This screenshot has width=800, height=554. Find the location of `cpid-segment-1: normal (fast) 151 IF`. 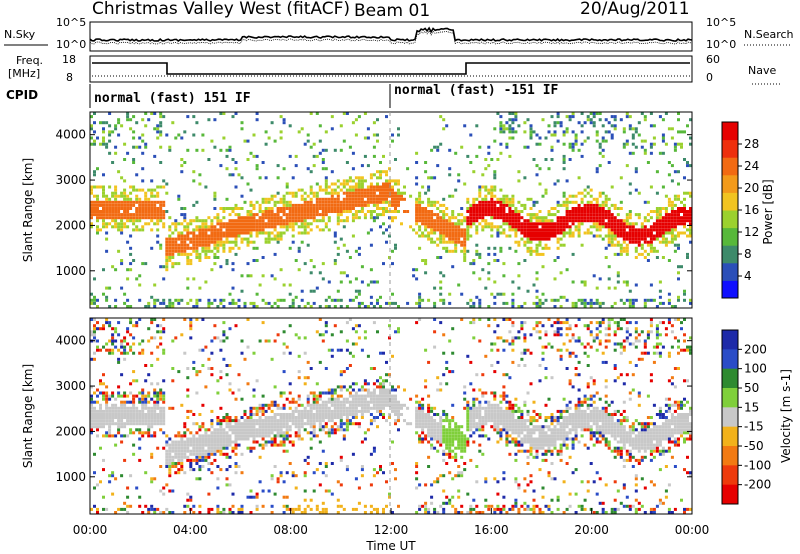

cpid-segment-1: normal (fast) 151 IF is located at coordinates (172, 98).